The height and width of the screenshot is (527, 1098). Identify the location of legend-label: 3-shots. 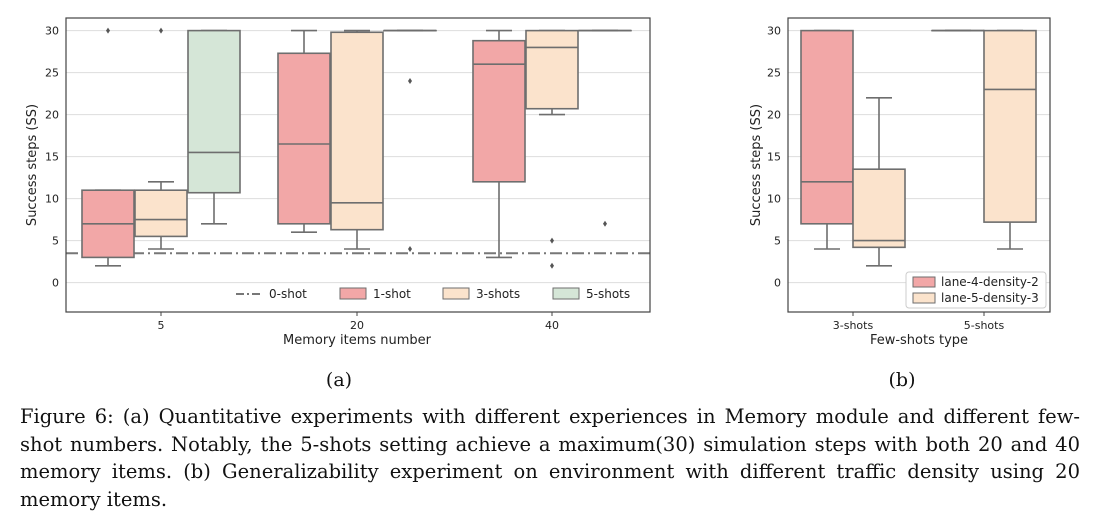
(498, 294).